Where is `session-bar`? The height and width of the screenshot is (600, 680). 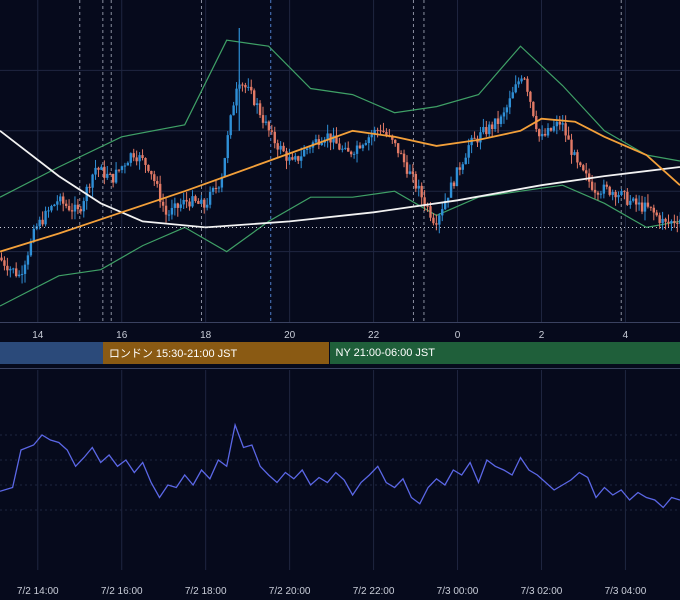 session-bar is located at coordinates (51, 353).